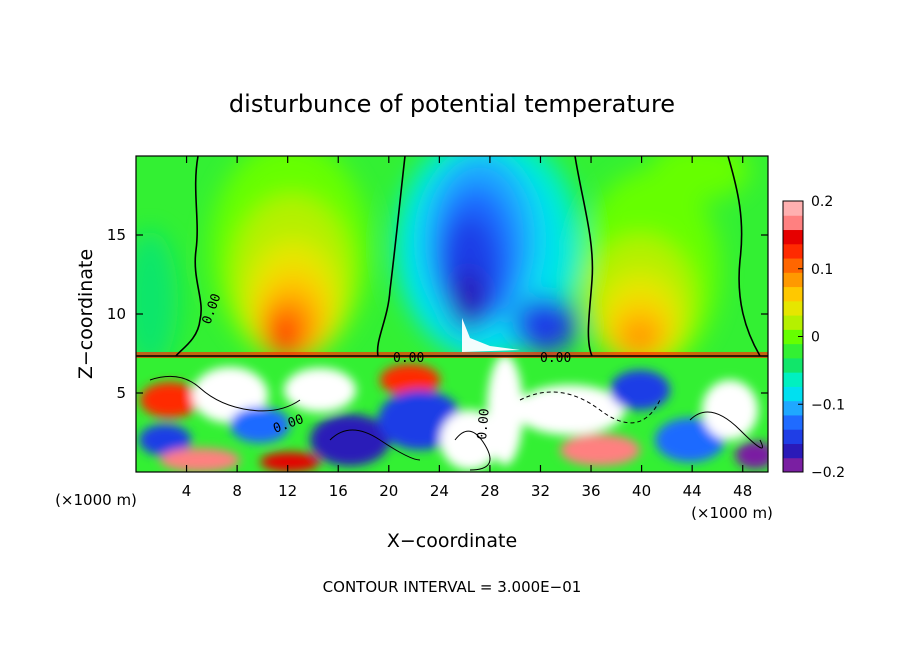  Describe the element at coordinates (116, 235) in the screenshot. I see `y-tick-label: 15` at that location.